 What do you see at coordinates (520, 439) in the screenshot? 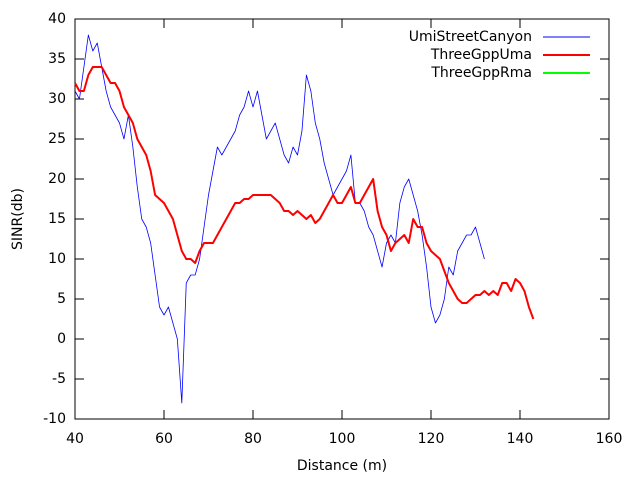
I see `x-tick-label: 140` at bounding box center [520, 439].